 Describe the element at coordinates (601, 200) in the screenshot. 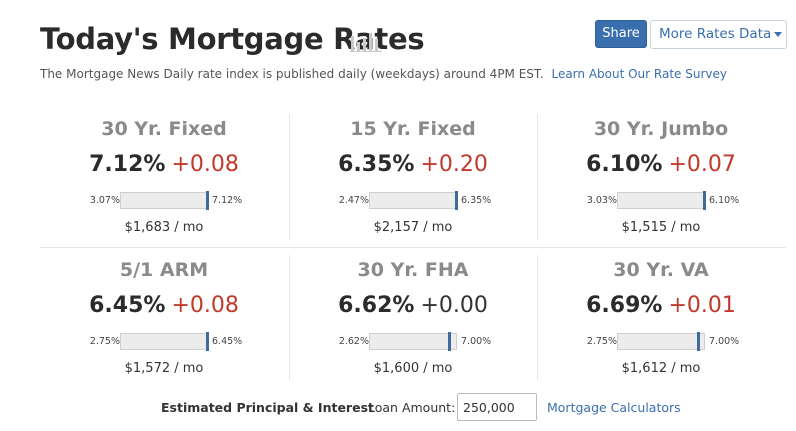

I see `range-low: 3.03%` at that location.